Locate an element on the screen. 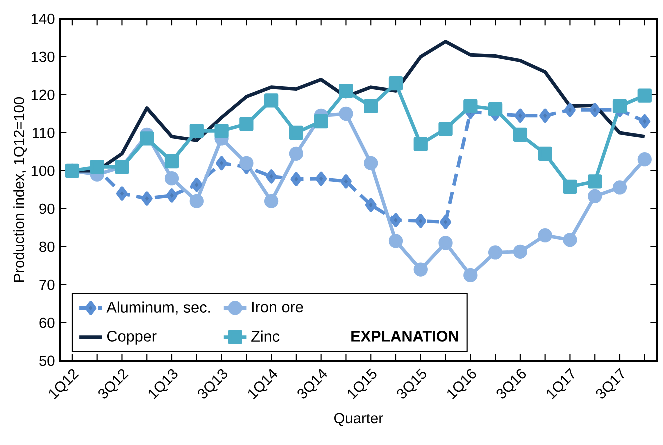 The width and height of the screenshot is (663, 445). y-tick-label: 50 is located at coordinates (47, 361).